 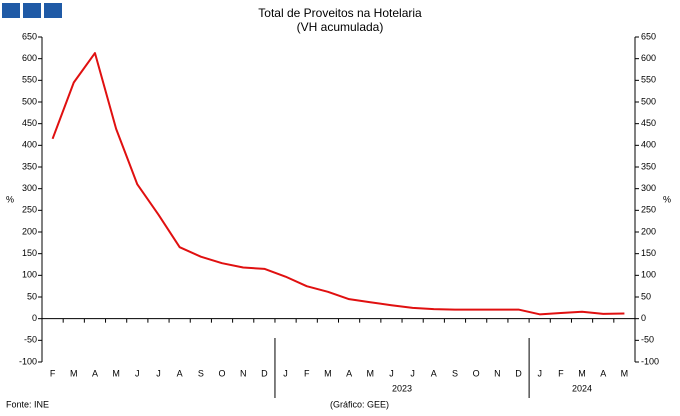 I want to click on group-label: 2024, so click(x=582, y=388).